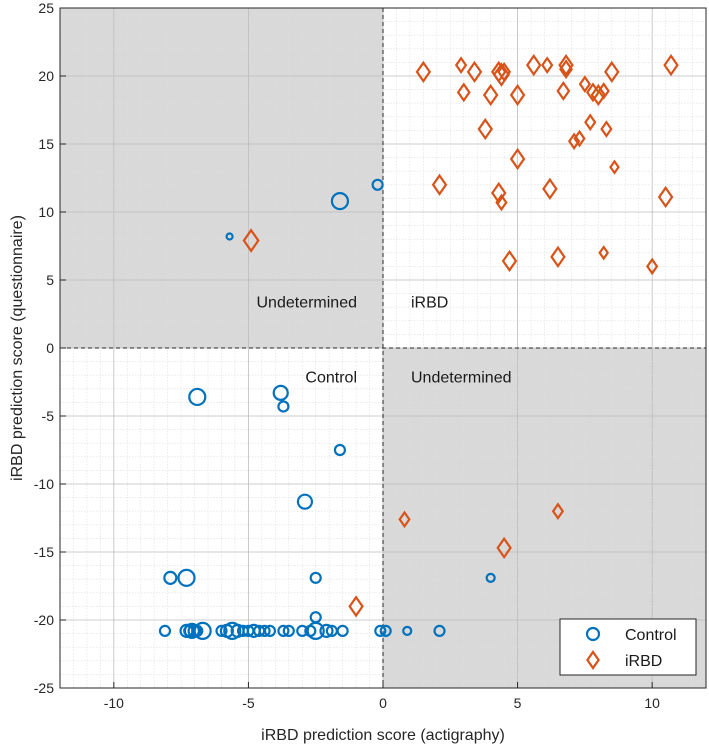  I want to click on quadrant-label-lower-left: Control, so click(331, 377).